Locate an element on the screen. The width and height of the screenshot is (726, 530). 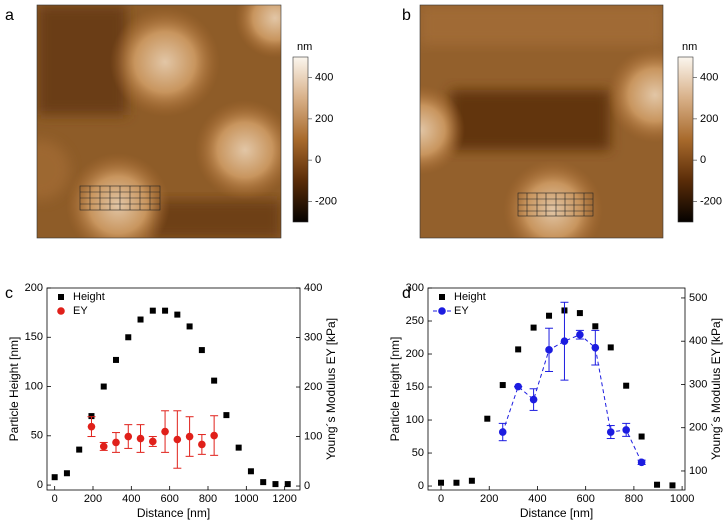
image-frame is located at coordinates (541, 121).